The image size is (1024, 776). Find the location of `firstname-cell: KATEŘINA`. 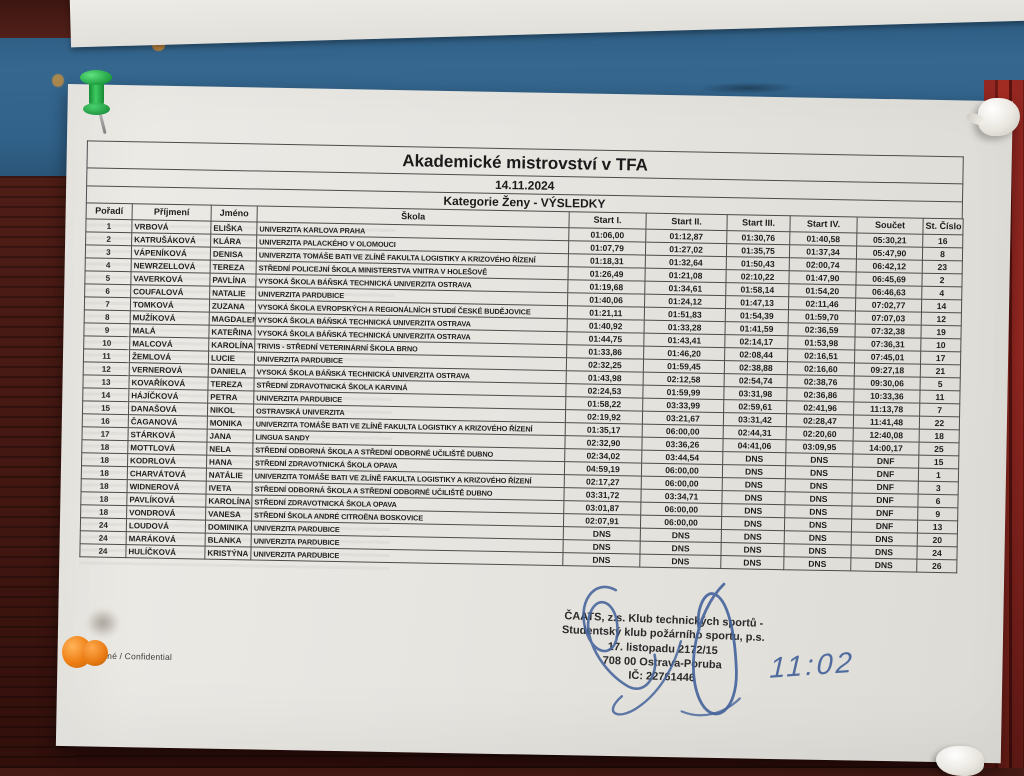

firstname-cell: KATEŘINA is located at coordinates (232, 332).